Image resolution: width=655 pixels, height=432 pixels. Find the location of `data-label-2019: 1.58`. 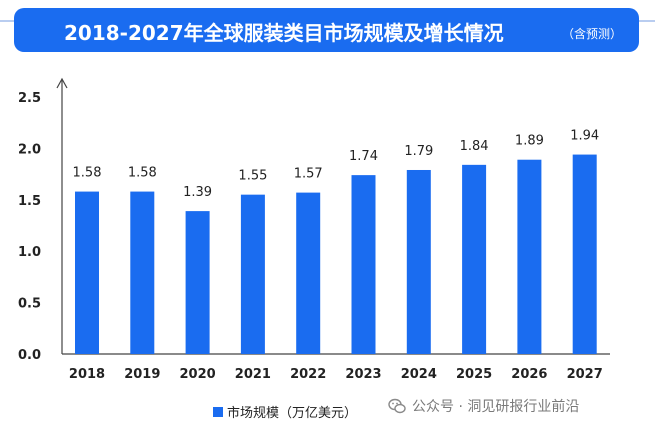

data-label-2019: 1.58 is located at coordinates (142, 173).